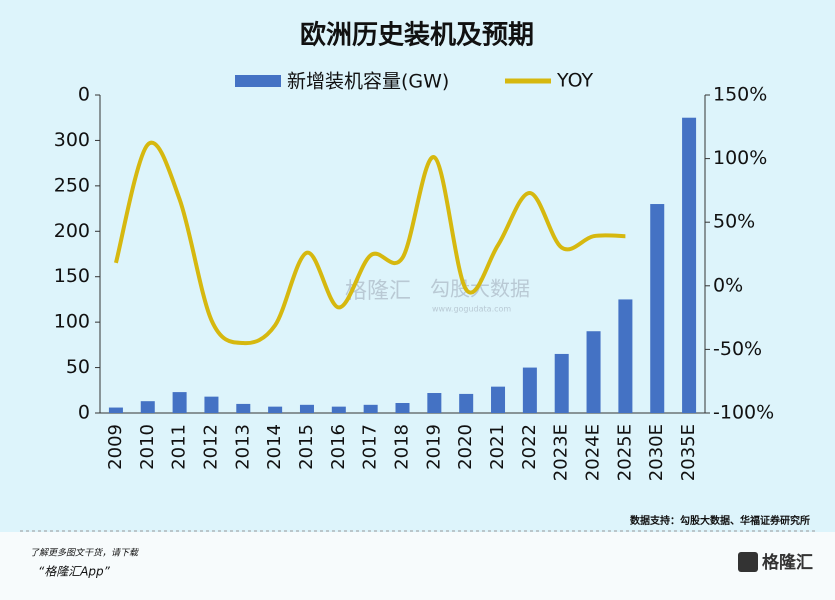  What do you see at coordinates (497, 447) in the screenshot?
I see `x-tick-label: 2021` at bounding box center [497, 447].